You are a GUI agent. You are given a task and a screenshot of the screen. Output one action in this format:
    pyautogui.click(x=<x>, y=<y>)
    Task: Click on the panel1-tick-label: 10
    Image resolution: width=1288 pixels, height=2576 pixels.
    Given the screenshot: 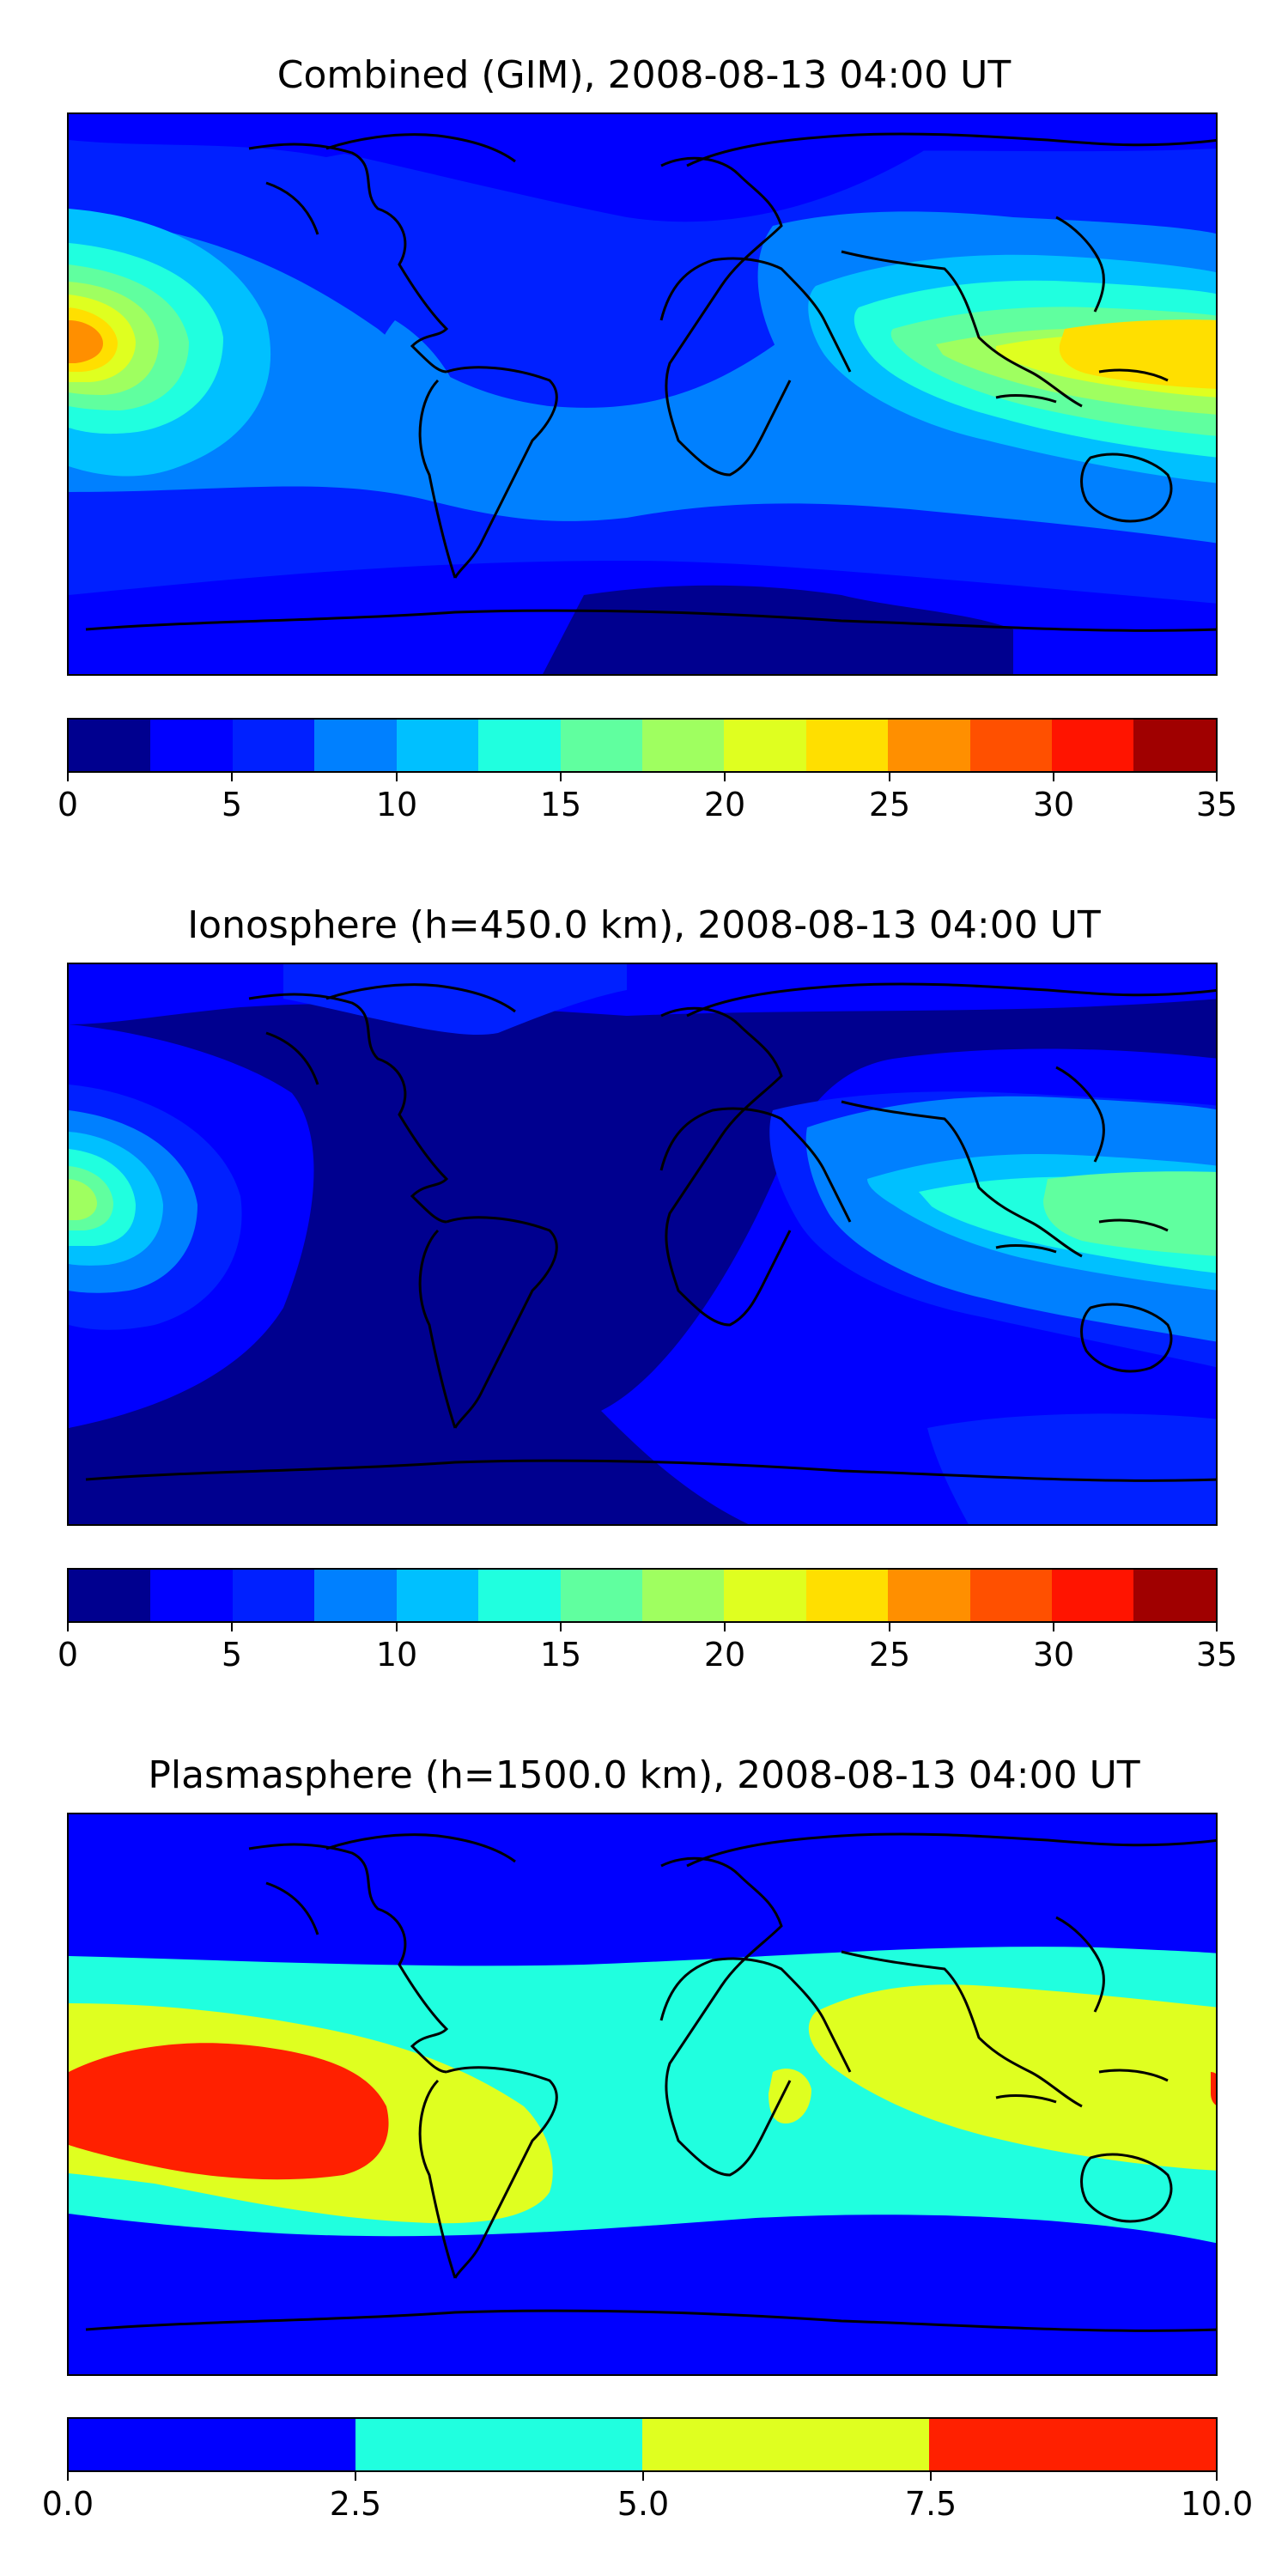 What is the action you would take?
    pyautogui.click(x=397, y=804)
    